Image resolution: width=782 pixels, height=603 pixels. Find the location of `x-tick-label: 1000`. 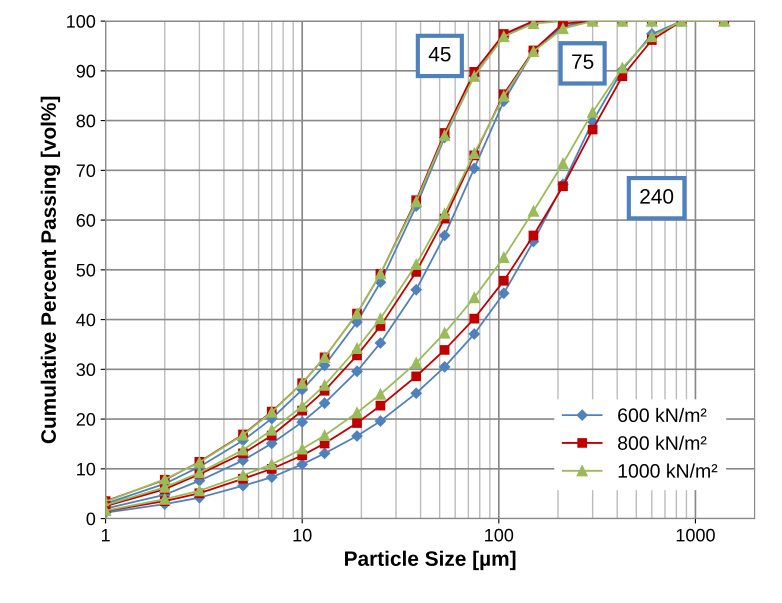

x-tick-label: 1000 is located at coordinates (695, 535).